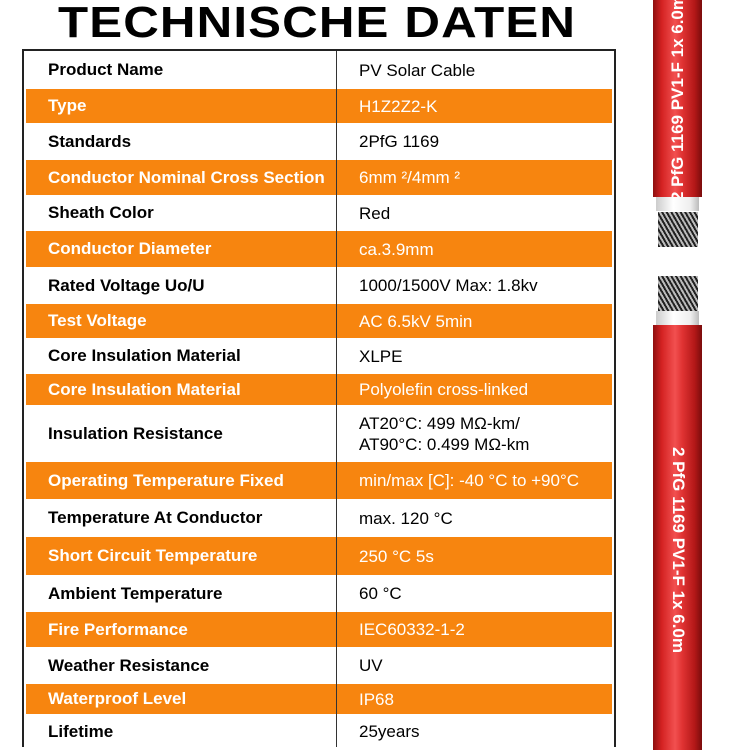 This screenshot has height=750, width=750. I want to click on row-label: Fire Performance, so click(118, 629).